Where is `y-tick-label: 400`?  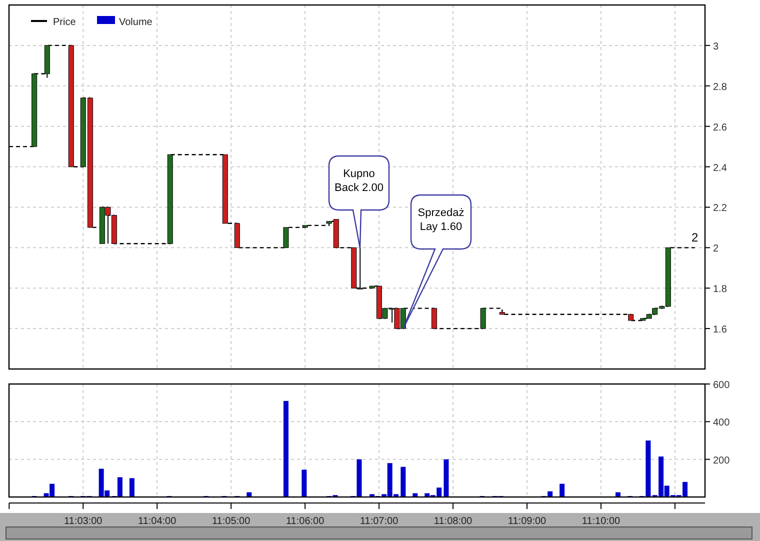 y-tick-label: 400 is located at coordinates (721, 423).